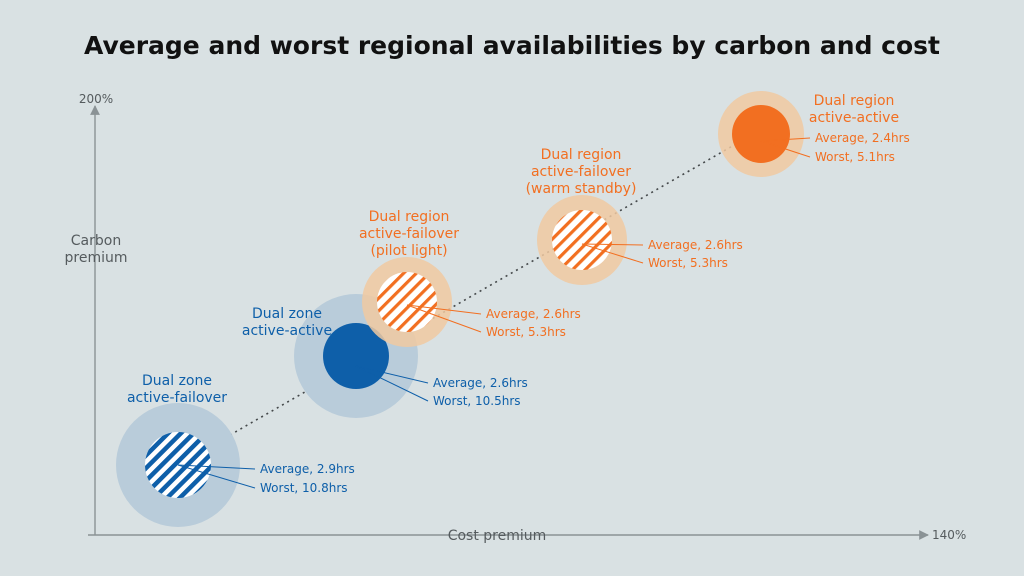 Image resolution: width=1024 pixels, height=576 pixels. Describe the element at coordinates (307, 469) in the screenshot. I see `average-label: Average, 2.9hrs` at that location.